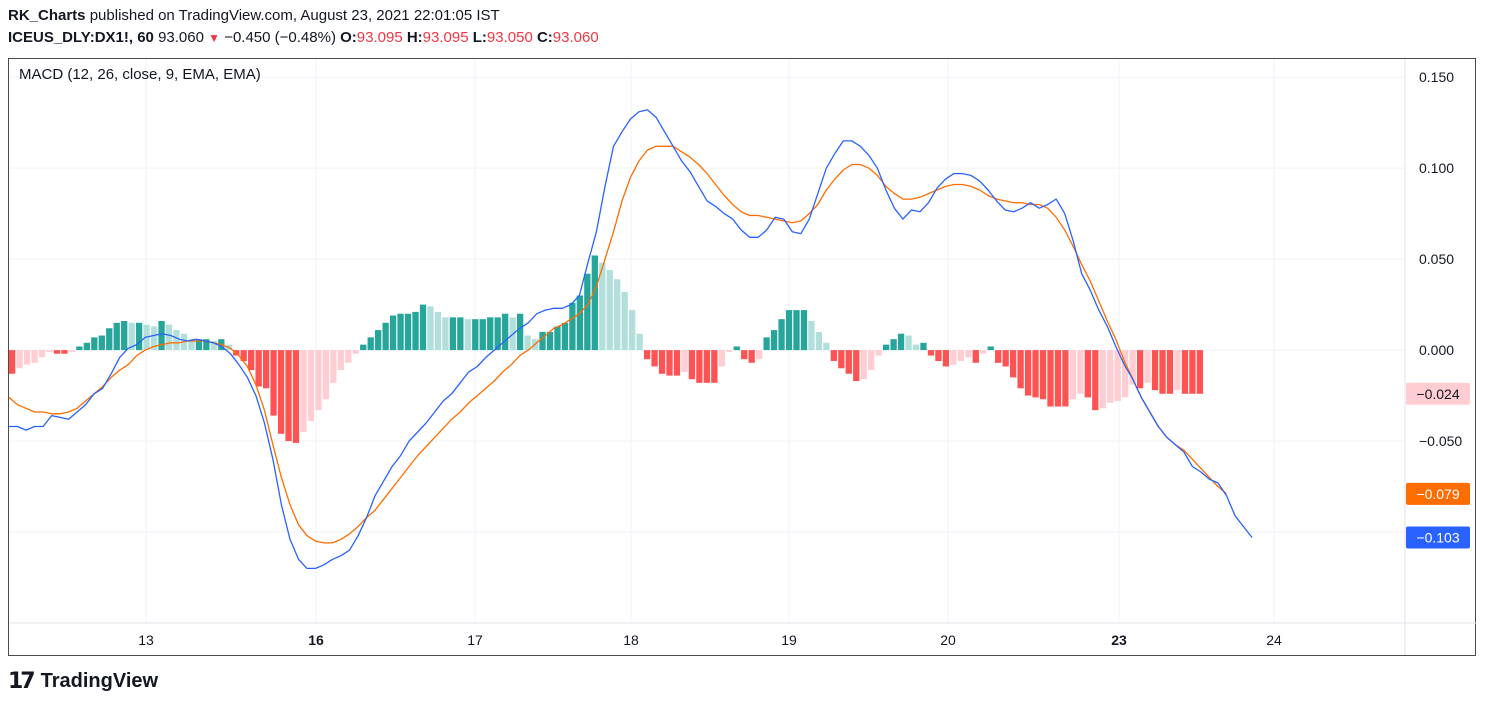  I want to click on symbol-name: ICEUS_DLY:DX1!, 60, so click(81, 37).